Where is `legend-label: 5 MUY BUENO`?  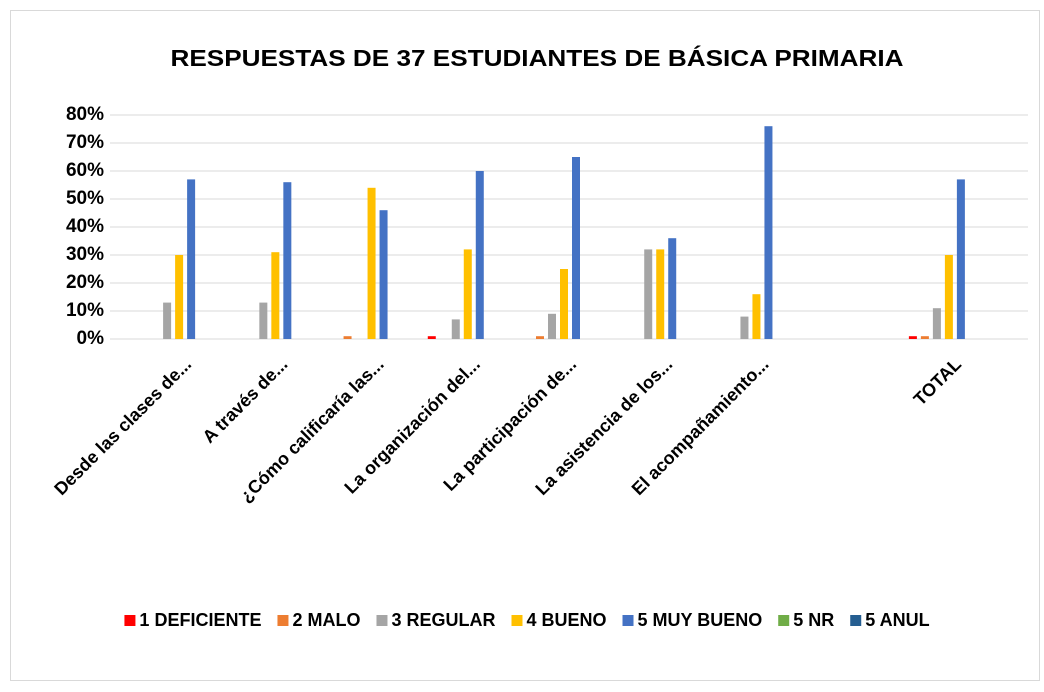
legend-label: 5 MUY BUENO is located at coordinates (700, 620).